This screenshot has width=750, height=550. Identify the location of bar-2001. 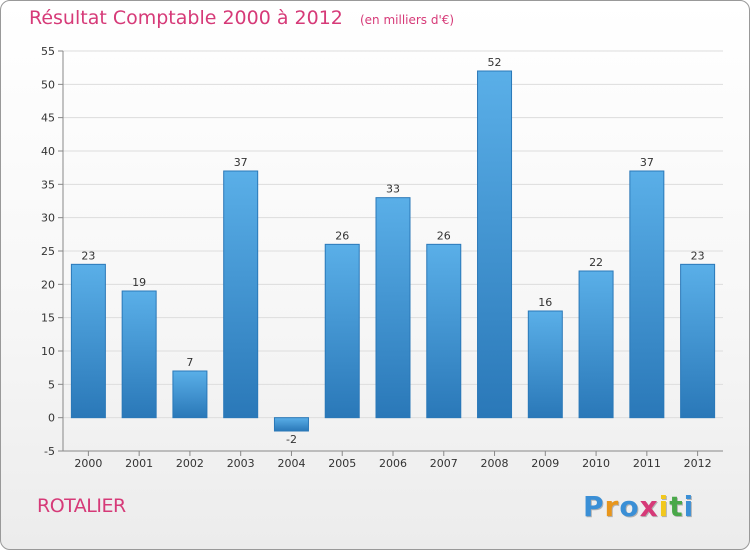
(139, 354).